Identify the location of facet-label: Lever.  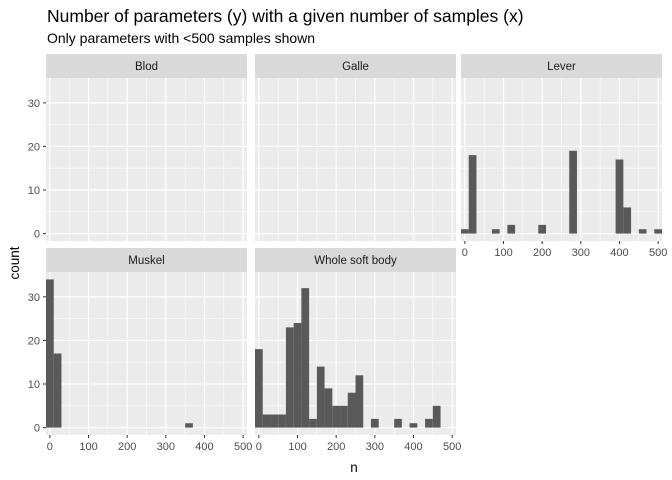
(561, 67).